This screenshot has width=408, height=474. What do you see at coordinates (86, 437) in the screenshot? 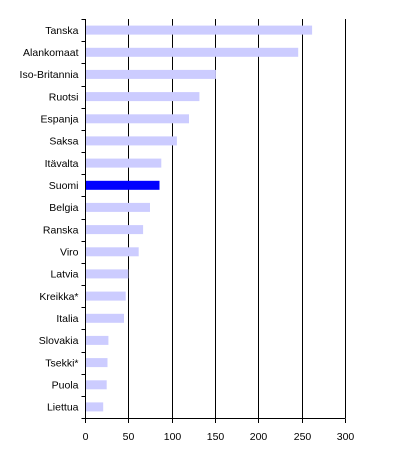
I see `x-tick-label: 0` at bounding box center [86, 437].